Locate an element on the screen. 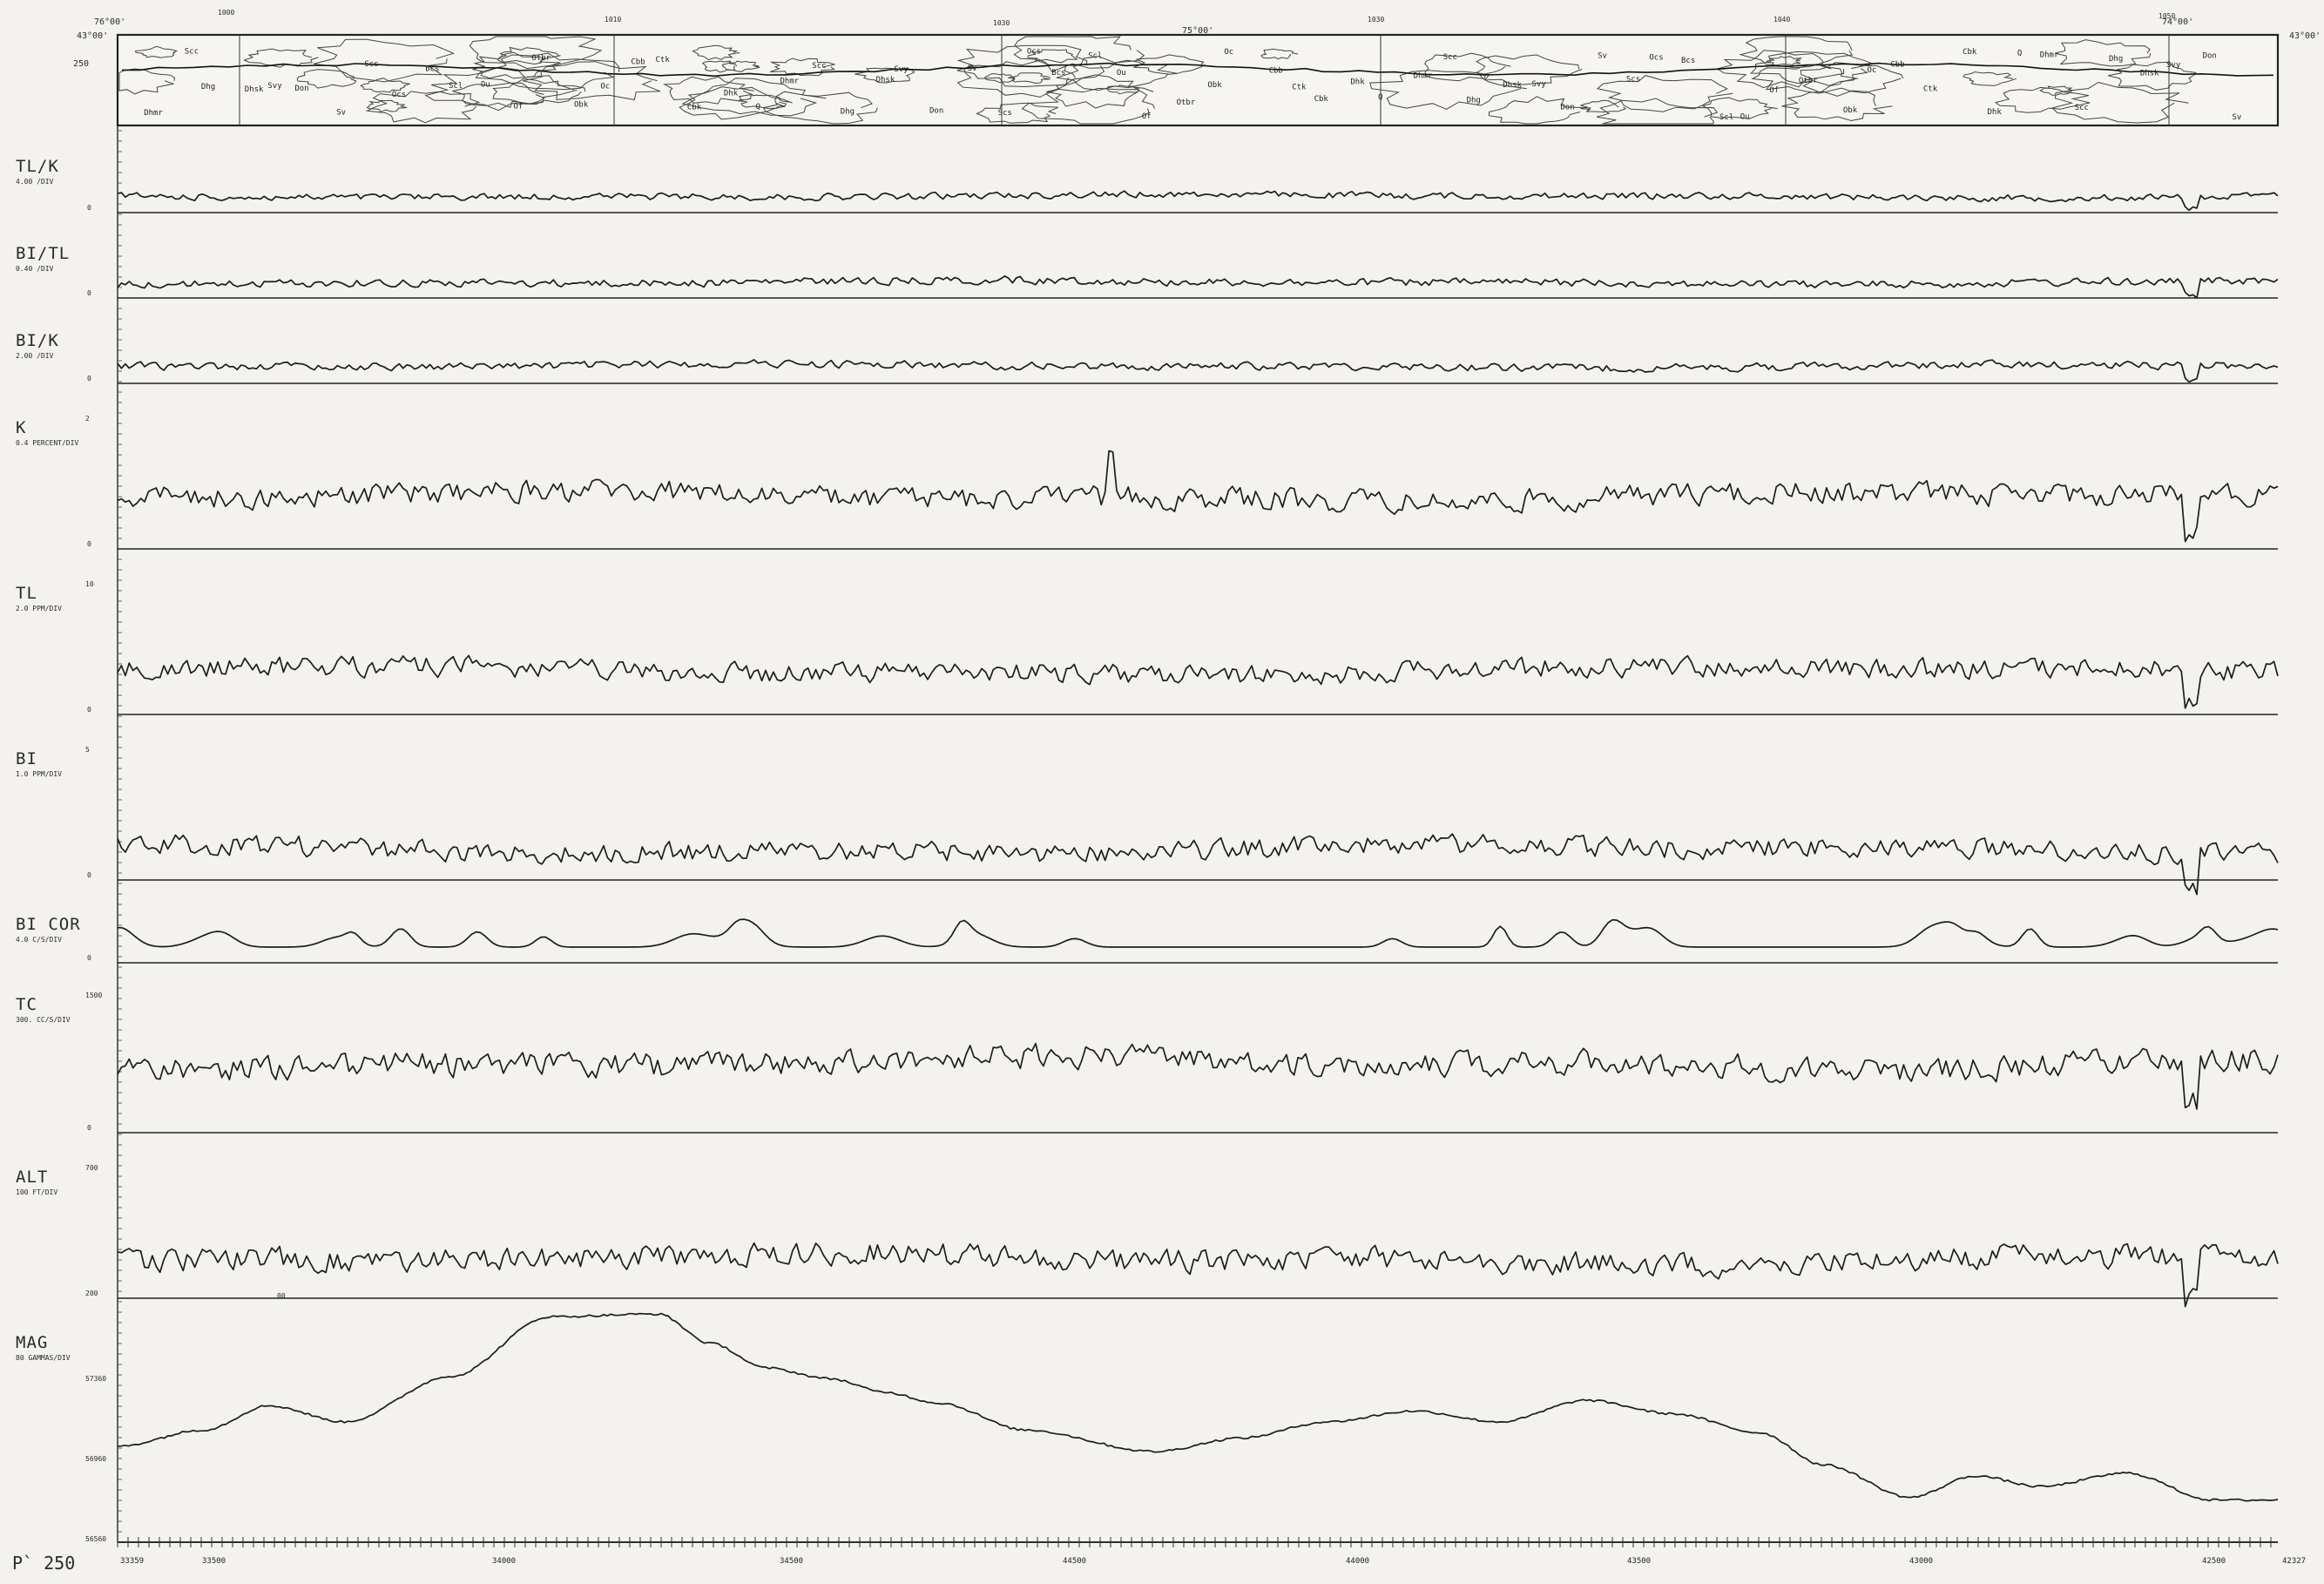 The height and width of the screenshot is (1584, 2324). page-number: P` 250 is located at coordinates (44, 1563).